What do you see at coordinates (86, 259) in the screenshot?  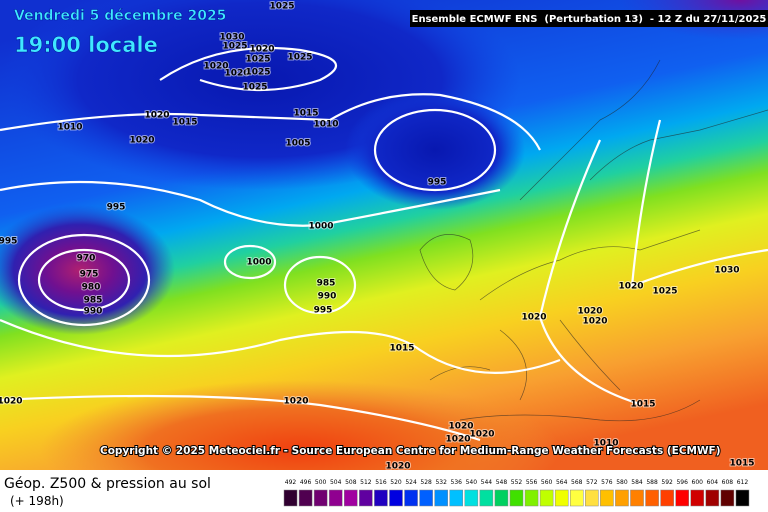 I see `isobar-label: 970` at bounding box center [86, 259].